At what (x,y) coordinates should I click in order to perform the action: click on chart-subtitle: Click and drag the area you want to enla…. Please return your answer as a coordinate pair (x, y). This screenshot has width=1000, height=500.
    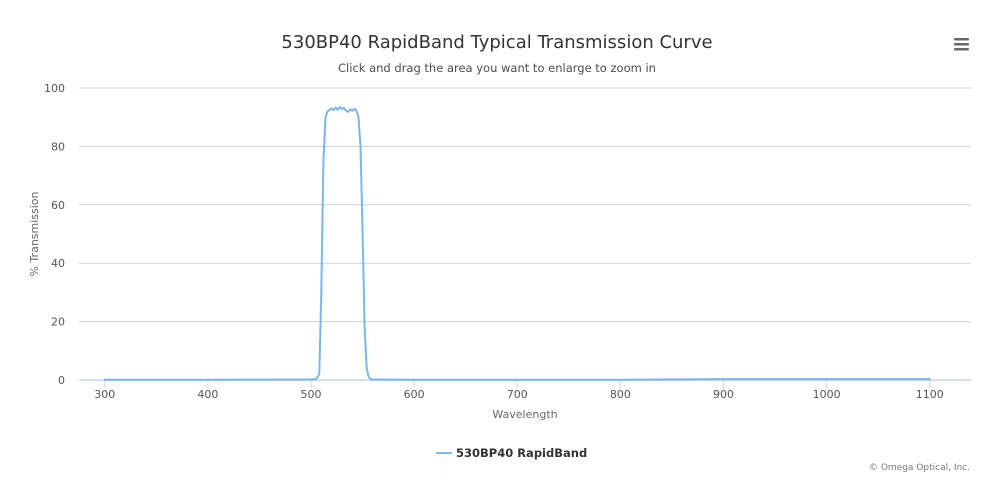
    Looking at the image, I should click on (497, 68).